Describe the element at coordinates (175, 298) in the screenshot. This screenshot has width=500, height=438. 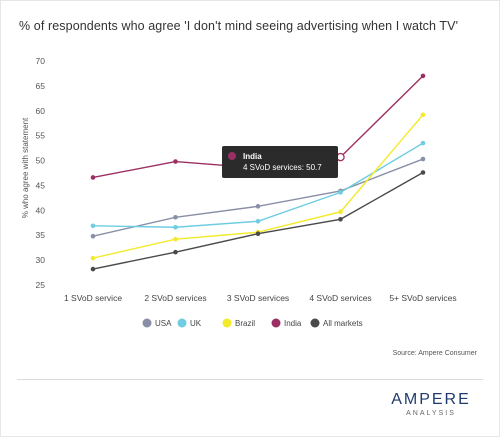
I see `x-tick-label: 2 SVoD services` at that location.